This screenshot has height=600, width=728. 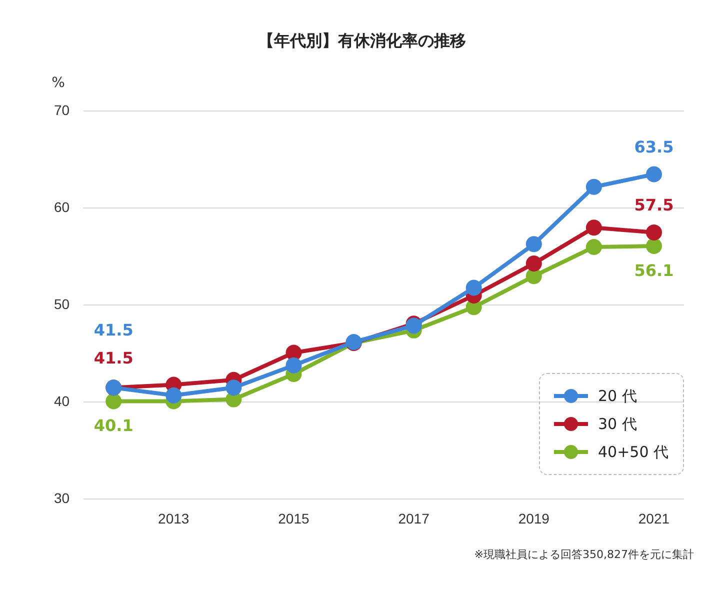 I want to click on legend-label: 20 代, so click(x=617, y=396).